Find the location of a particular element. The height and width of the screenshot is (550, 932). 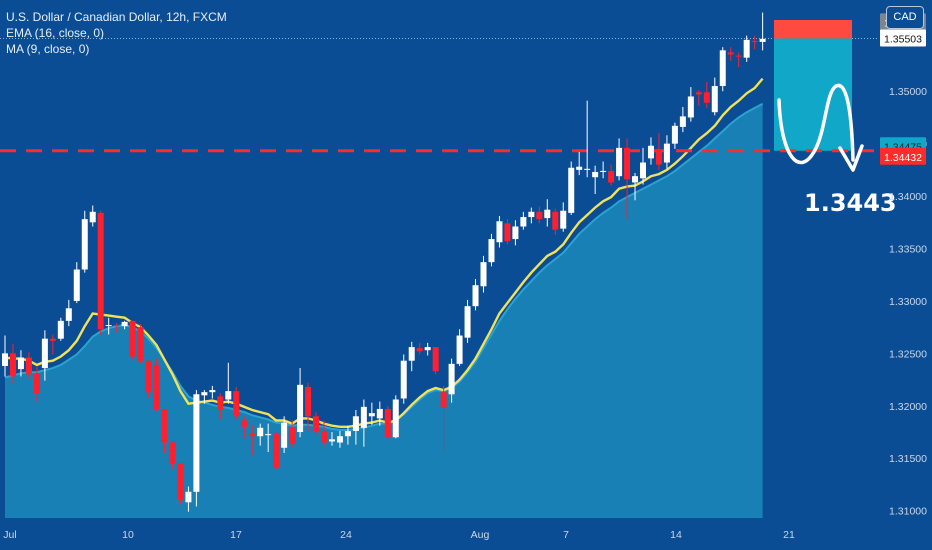

stop-loss-zone is located at coordinates (813, 29).